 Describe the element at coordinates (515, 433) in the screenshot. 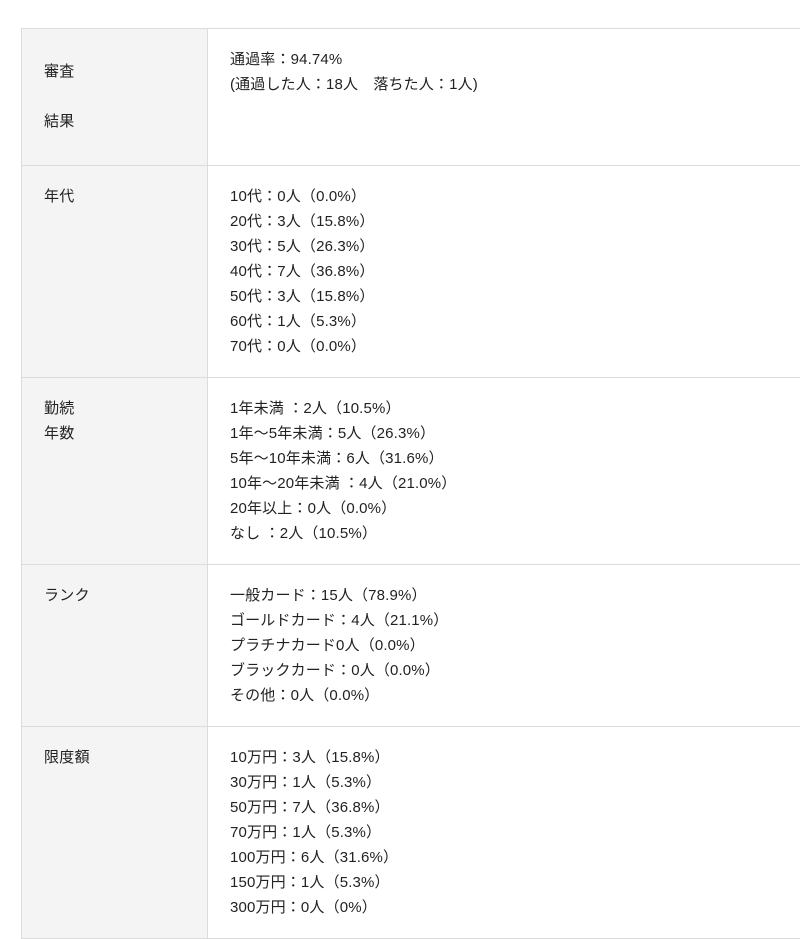

I see `content-line: 1年～5年未満：5人（26.3%）` at that location.